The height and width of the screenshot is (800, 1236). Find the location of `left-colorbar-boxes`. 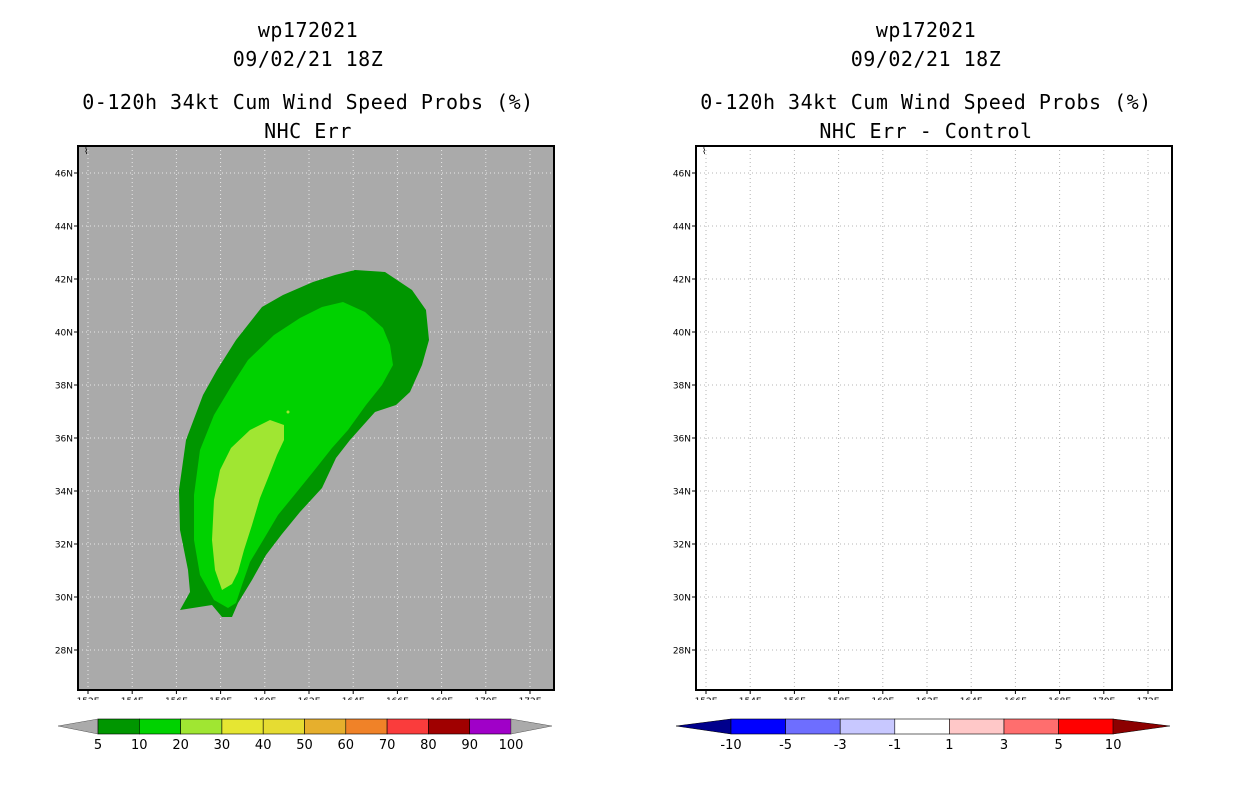

left-colorbar-boxes is located at coordinates (304, 726).